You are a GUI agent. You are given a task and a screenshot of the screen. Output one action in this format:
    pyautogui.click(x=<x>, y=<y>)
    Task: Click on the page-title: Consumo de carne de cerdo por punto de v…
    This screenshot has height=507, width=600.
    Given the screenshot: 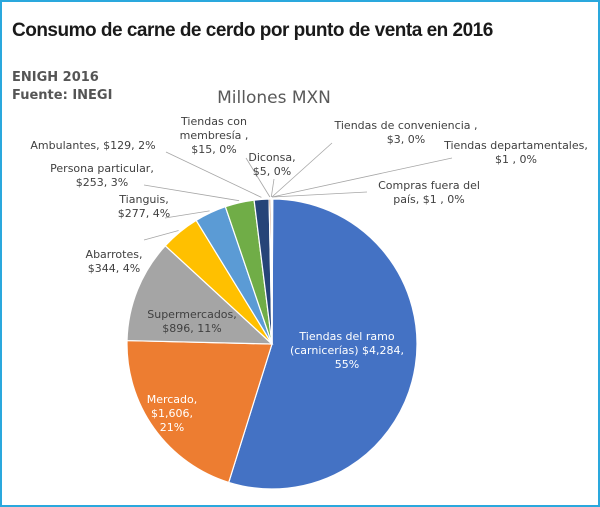 What is the action you would take?
    pyautogui.click(x=252, y=30)
    